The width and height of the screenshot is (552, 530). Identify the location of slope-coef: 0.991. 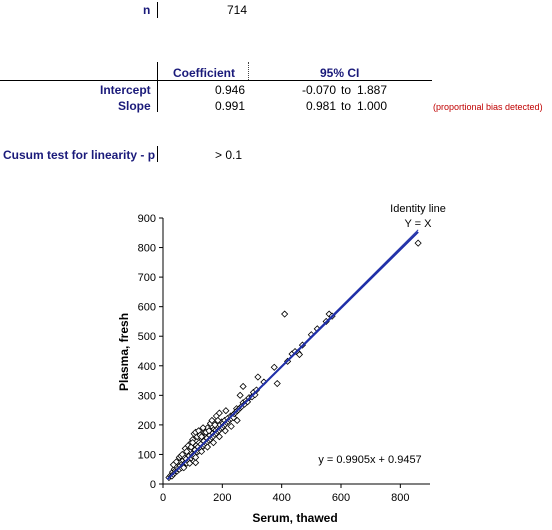
(230, 106).